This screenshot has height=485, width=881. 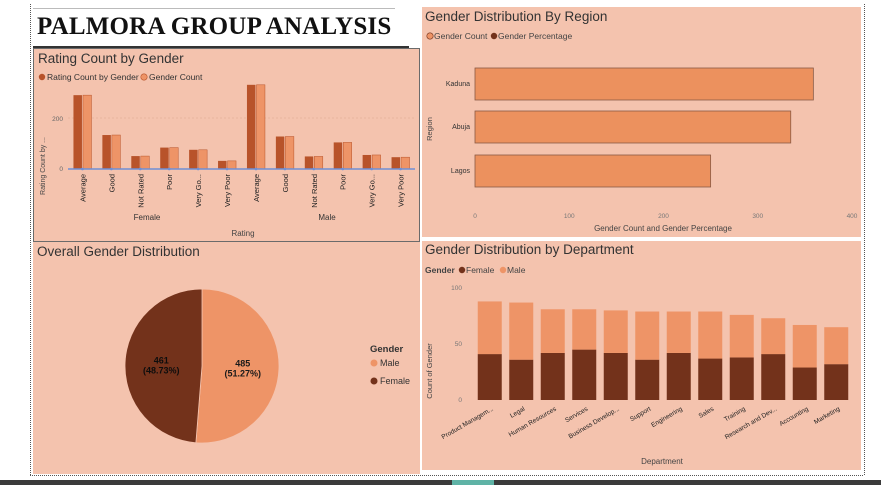 What do you see at coordinates (111, 183) in the screenshot?
I see `rating-x-tick-2: Good` at bounding box center [111, 183].